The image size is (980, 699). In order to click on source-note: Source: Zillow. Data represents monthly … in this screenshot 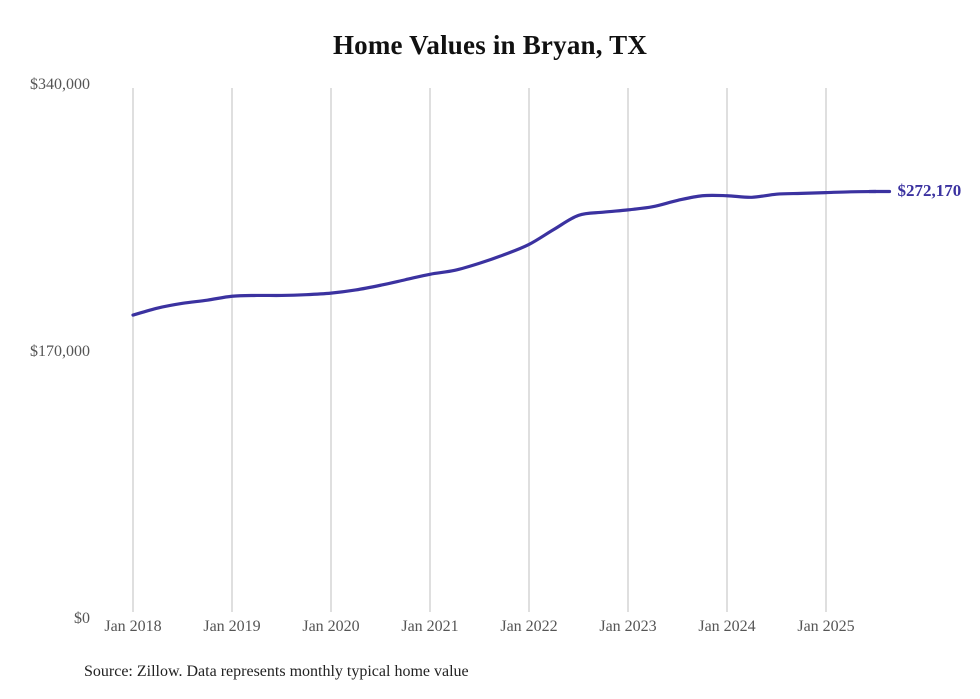, I will do `click(276, 671)`.